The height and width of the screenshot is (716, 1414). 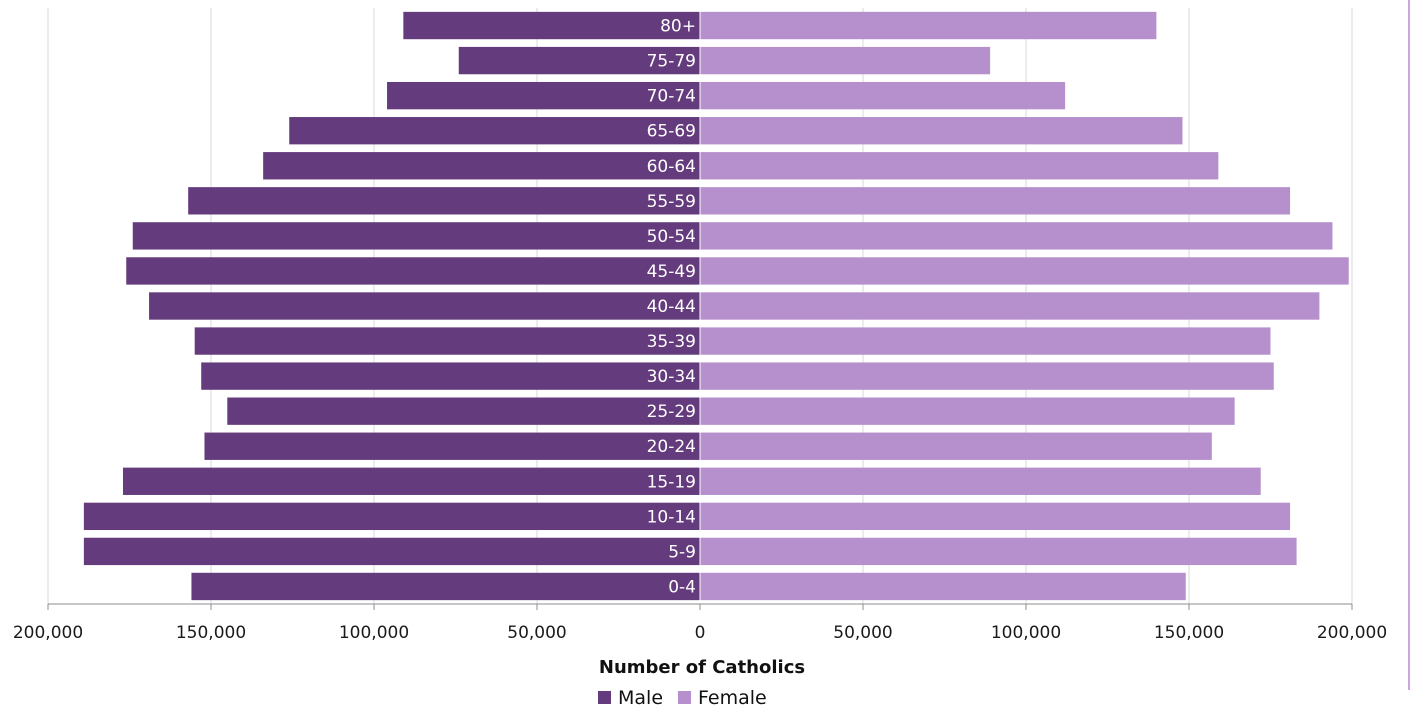 I want to click on age-group-label: 80+, so click(x=678, y=27).